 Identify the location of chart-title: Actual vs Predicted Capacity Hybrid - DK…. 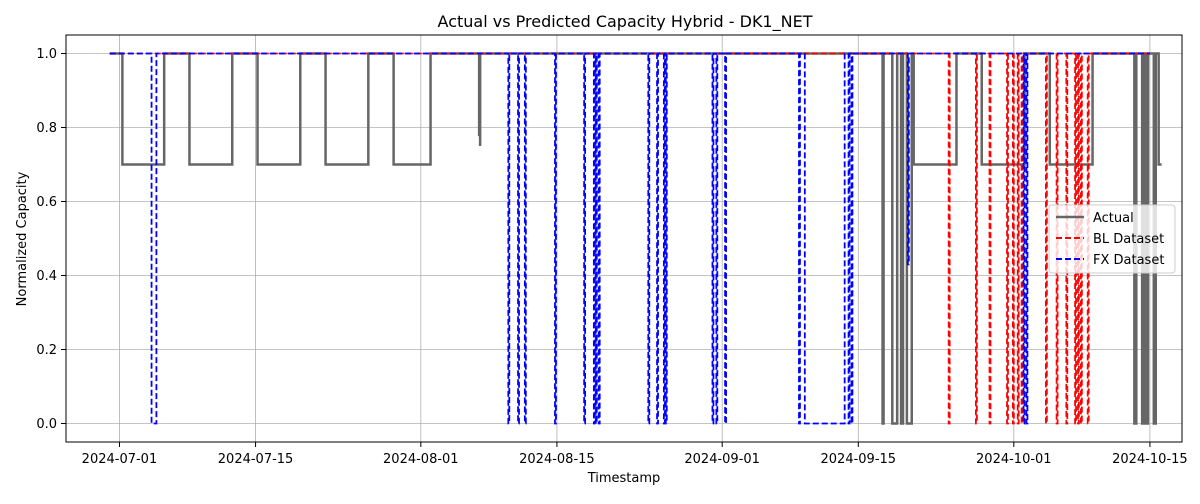
(625, 22).